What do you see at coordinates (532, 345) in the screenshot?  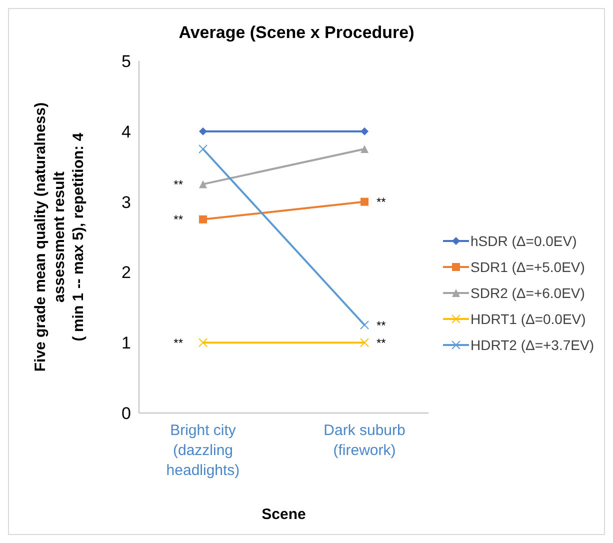 I see `legend-label: HDRT2 (Δ=+3.7EV)` at bounding box center [532, 345].